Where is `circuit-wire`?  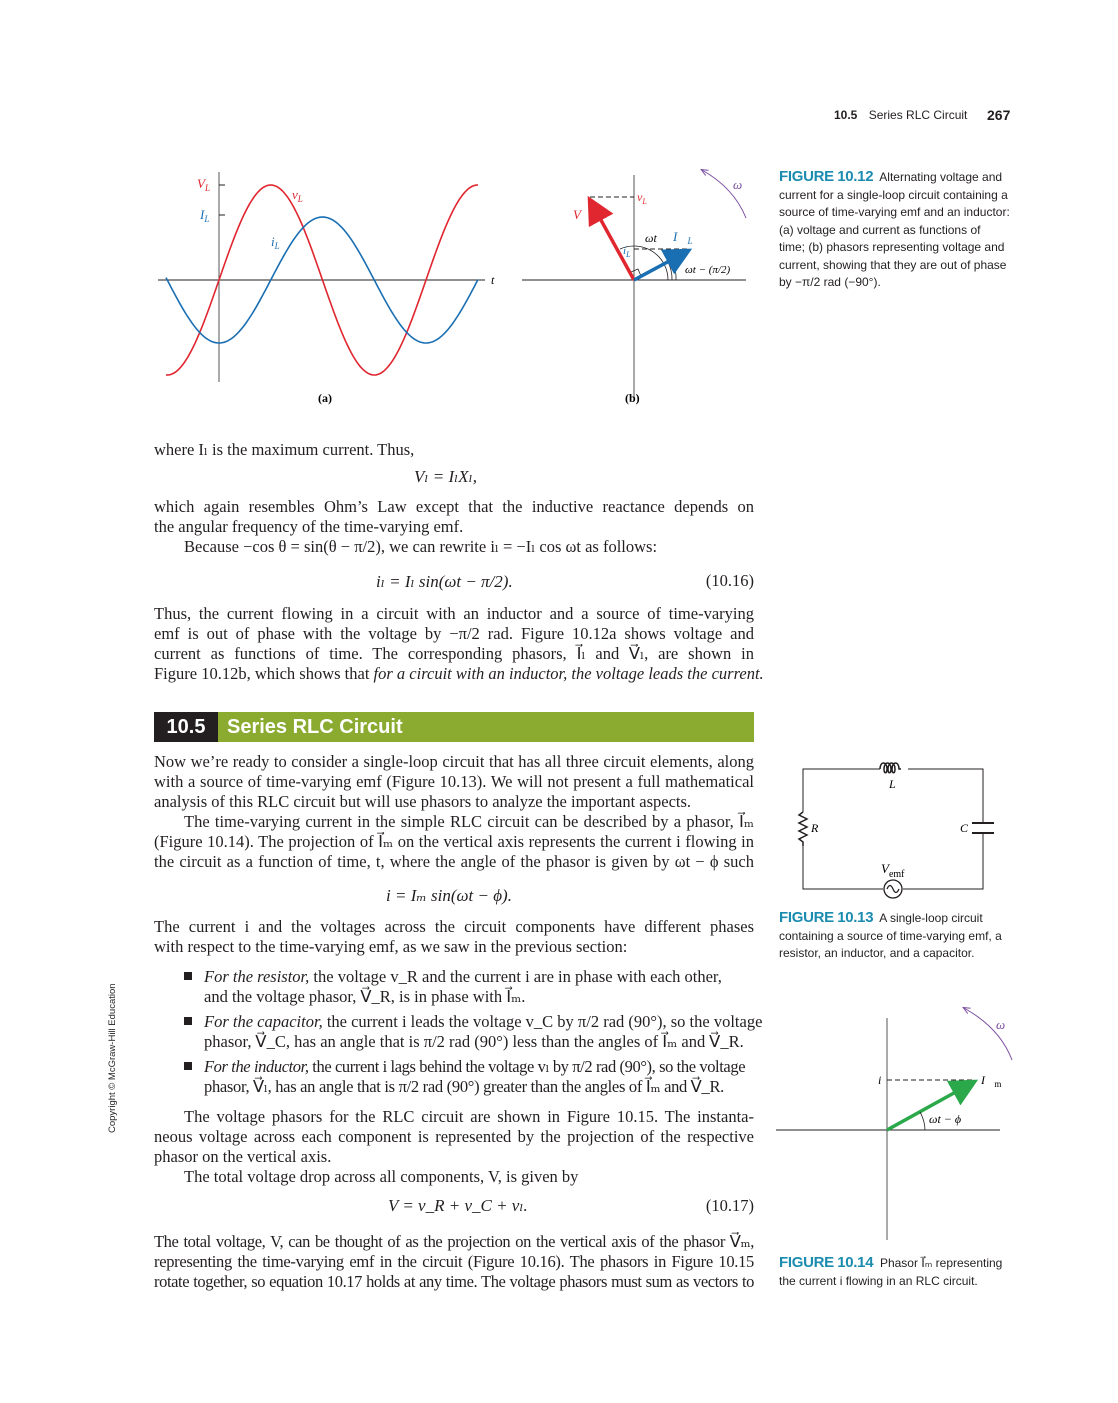 circuit-wire is located at coordinates (893, 829).